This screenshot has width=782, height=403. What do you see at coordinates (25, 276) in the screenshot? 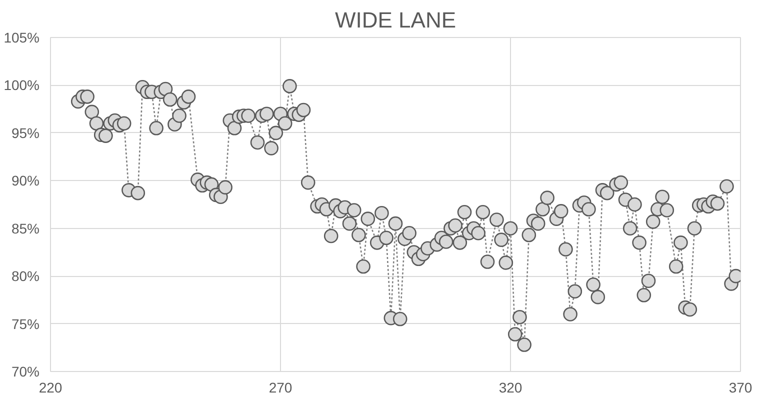
I see `y-tick-label: 80%` at bounding box center [25, 276].